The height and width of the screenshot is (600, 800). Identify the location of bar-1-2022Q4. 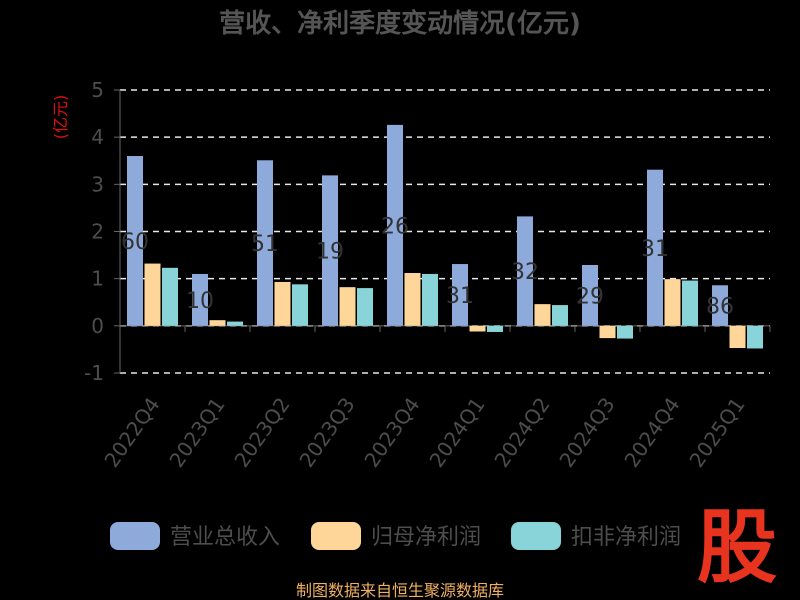
(135, 241).